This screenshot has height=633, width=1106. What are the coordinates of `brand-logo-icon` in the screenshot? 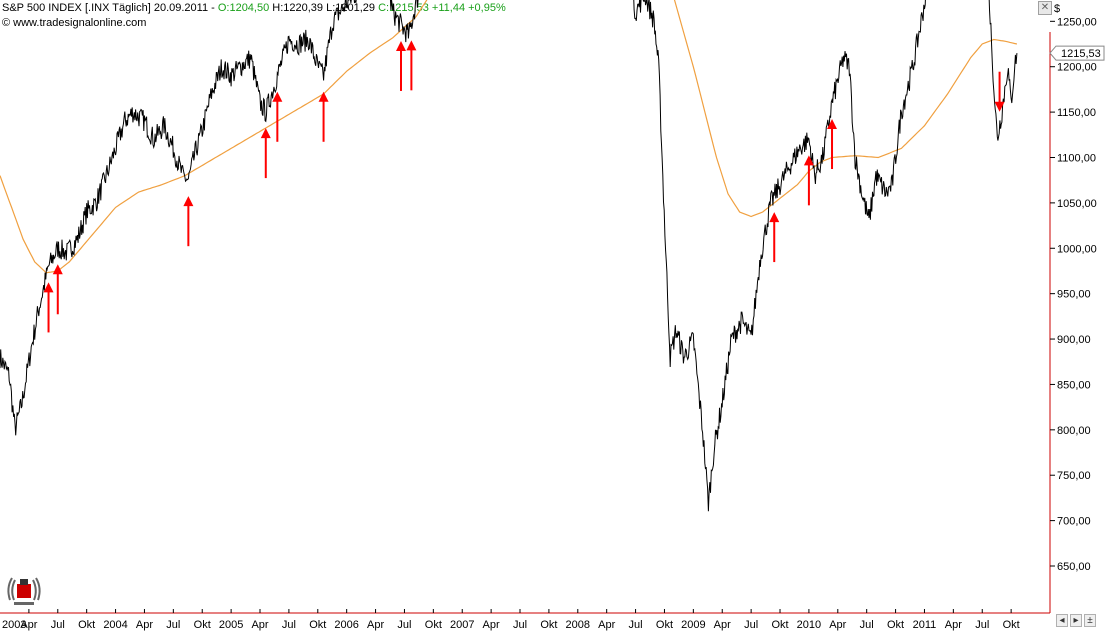 It's located at (24, 591).